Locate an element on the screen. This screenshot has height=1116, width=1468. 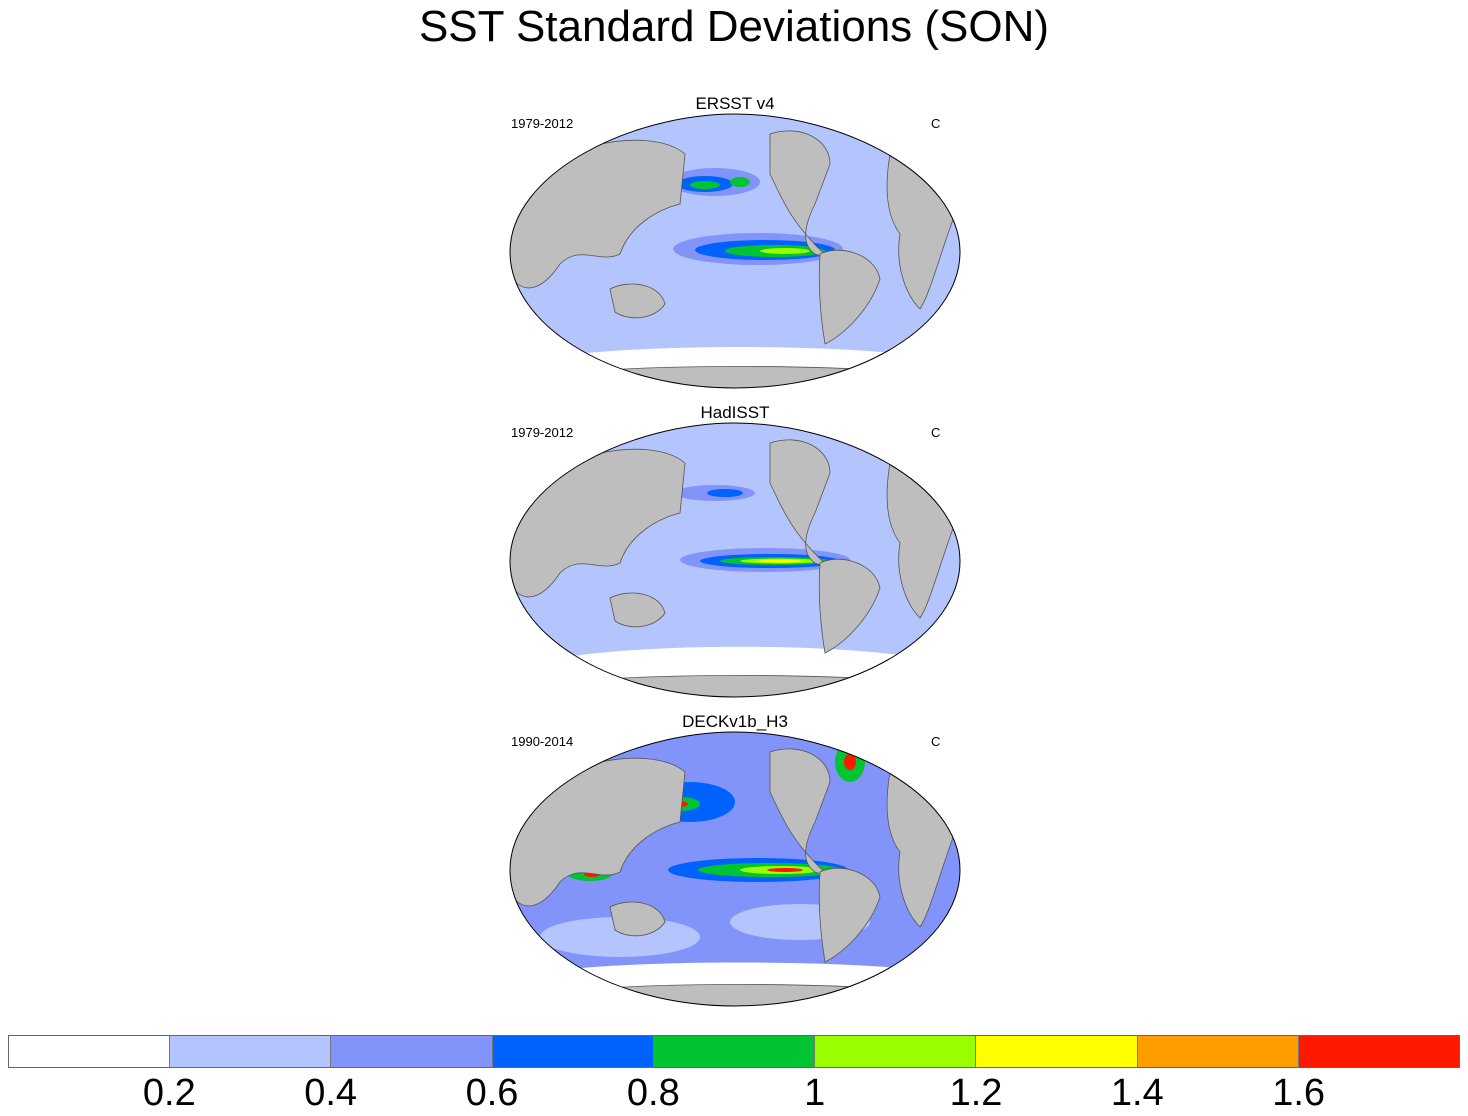
colorbar-tick-label: 0.4 is located at coordinates (331, 1093).